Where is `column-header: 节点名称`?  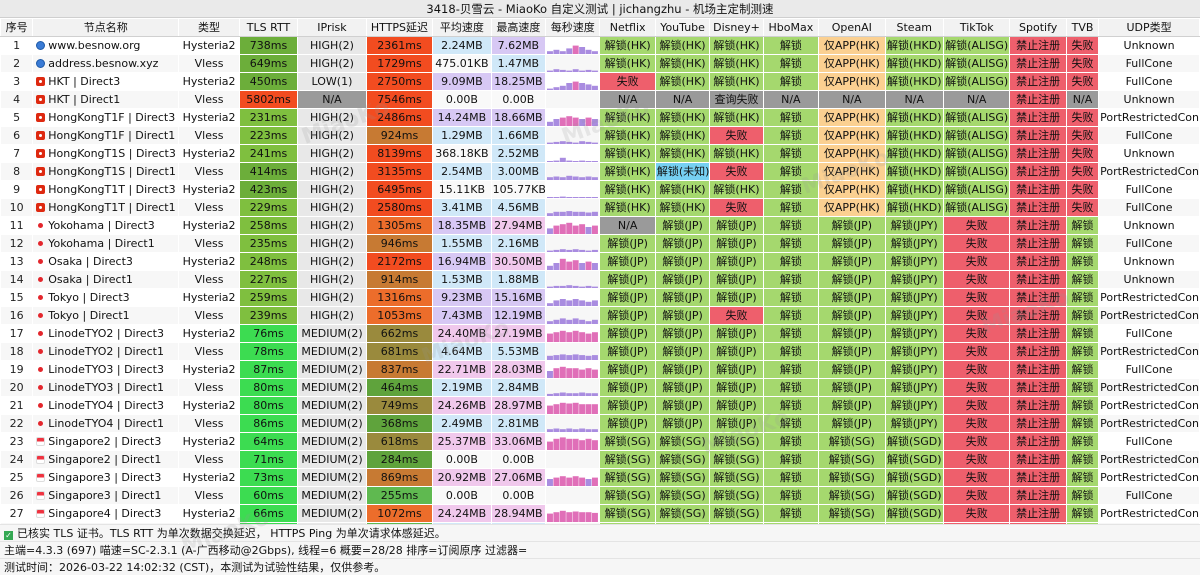
column-header: 节点名称 is located at coordinates (106, 27).